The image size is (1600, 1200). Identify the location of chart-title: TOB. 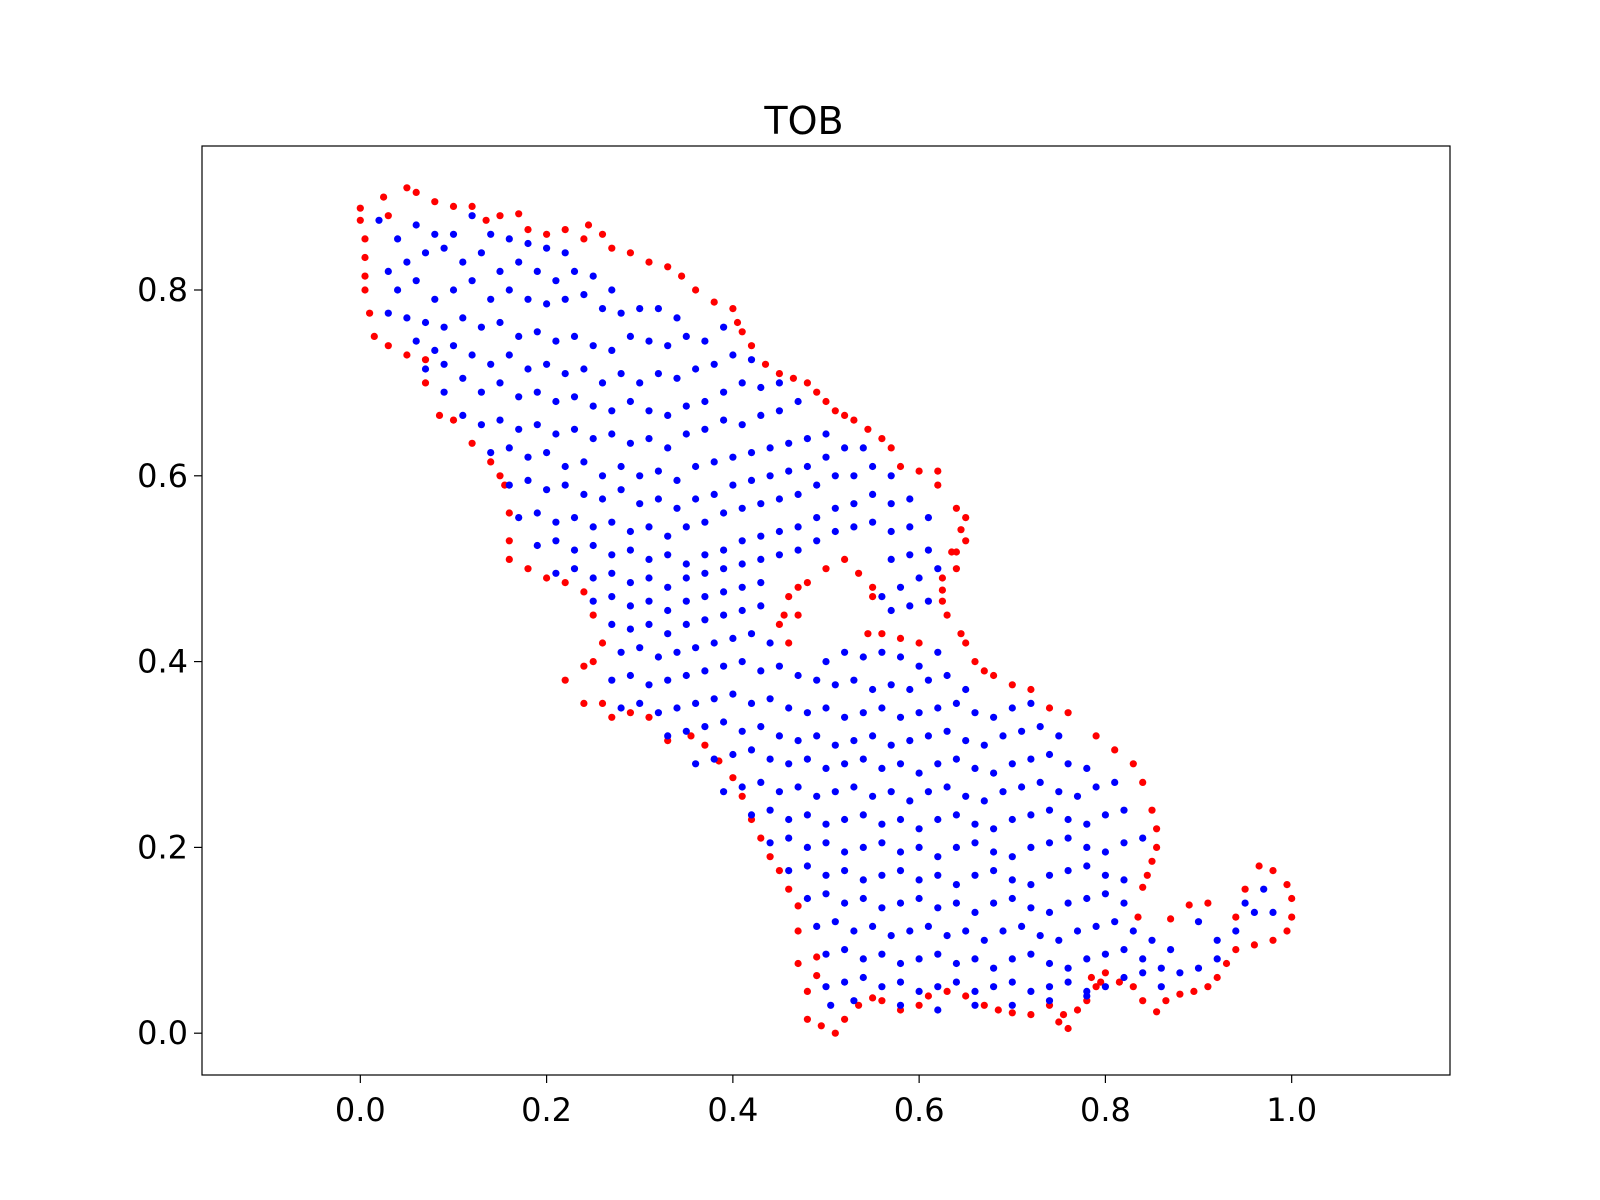
(803, 121).